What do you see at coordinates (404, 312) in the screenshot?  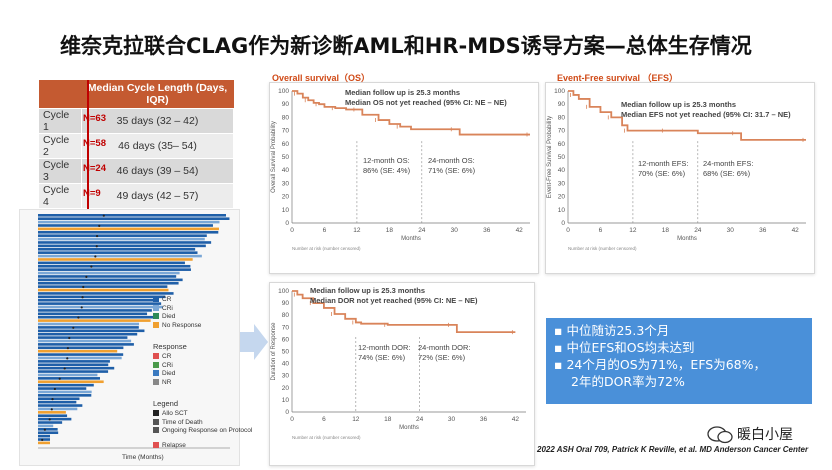 I see `km-curve` at bounding box center [404, 312].